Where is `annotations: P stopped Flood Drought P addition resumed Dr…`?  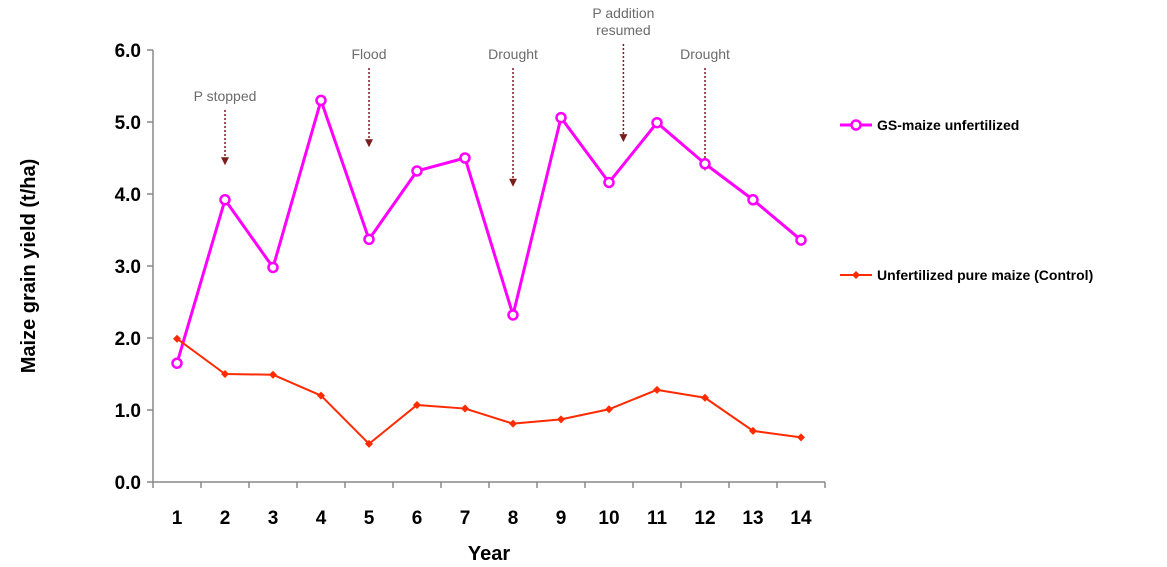 annotations: P stopped Flood Drought P addition resumed Dr… is located at coordinates (462, 96).